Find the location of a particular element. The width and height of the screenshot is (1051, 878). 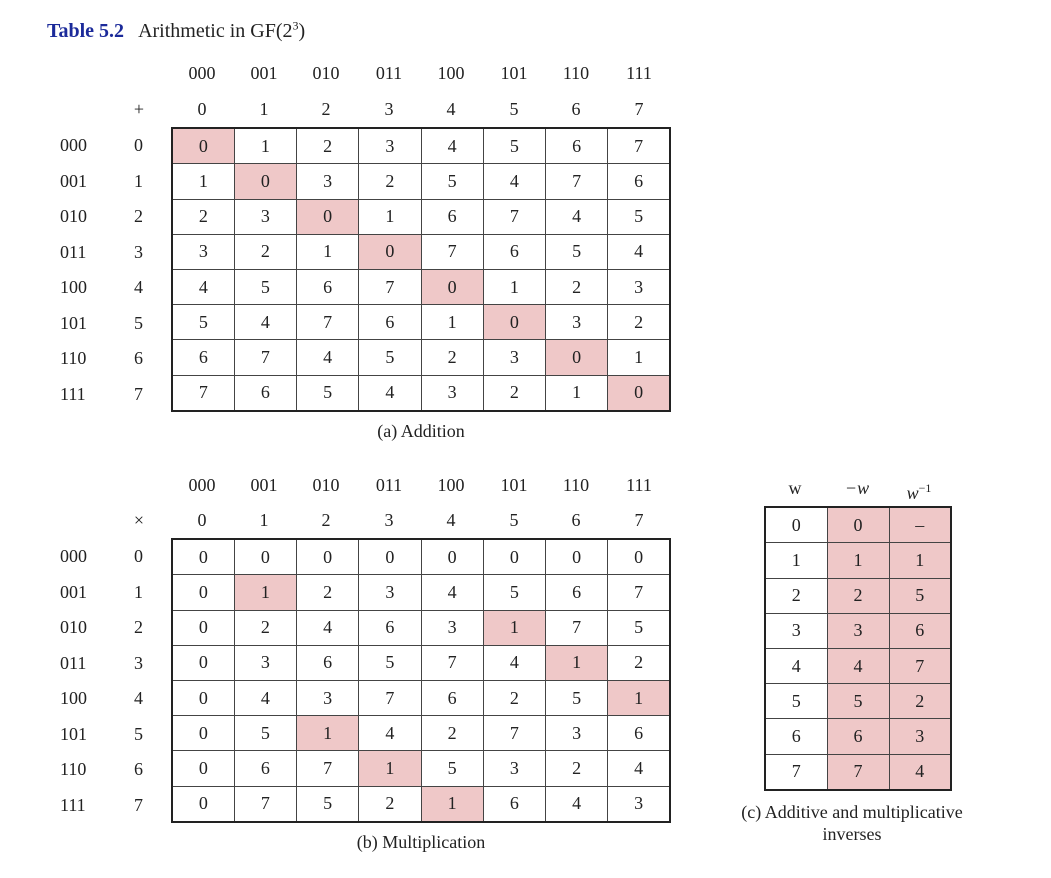

addition-row-decimal-label: 5 is located at coordinates (138, 322).